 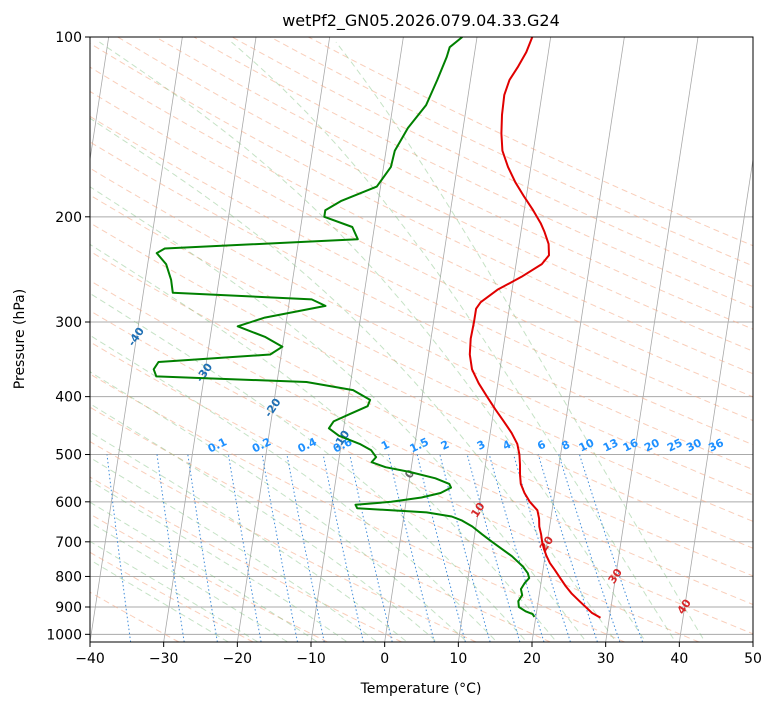 What do you see at coordinates (68, 323) in the screenshot?
I see `y-tick-label: 300` at bounding box center [68, 323].